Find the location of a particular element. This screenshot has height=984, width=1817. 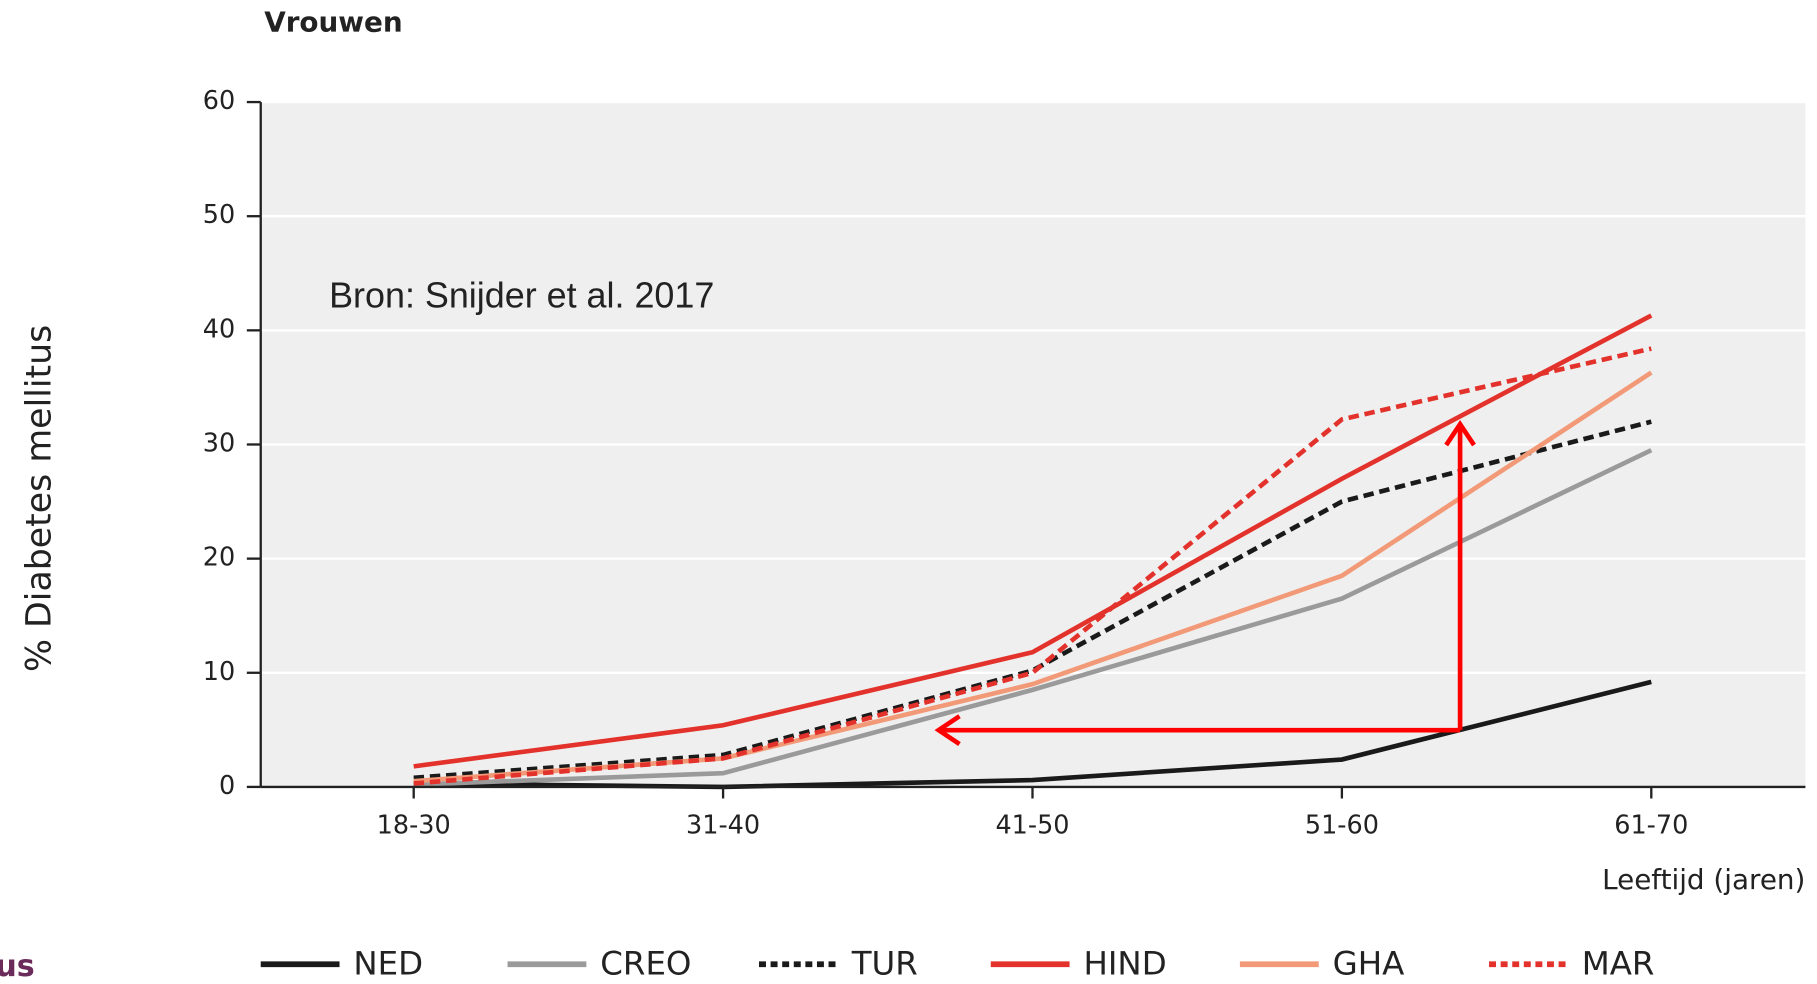

legend-label: NED is located at coordinates (388, 963).